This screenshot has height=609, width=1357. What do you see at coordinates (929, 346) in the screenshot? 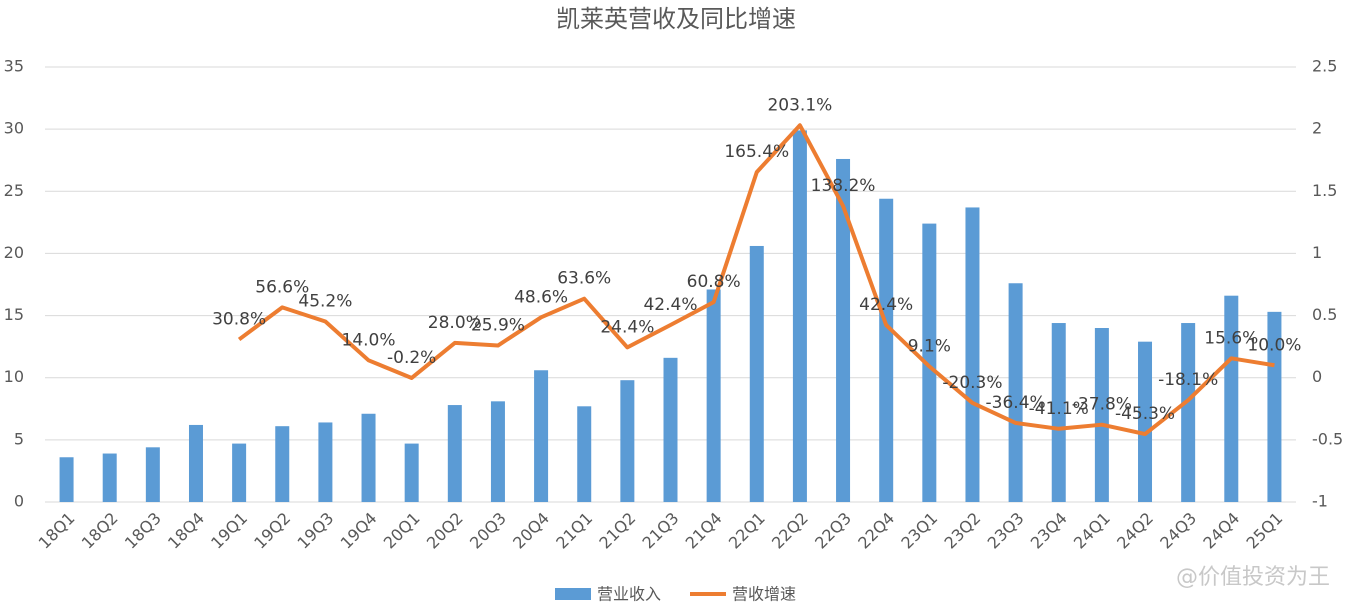
I see `data-label: 9.1%` at bounding box center [929, 346].